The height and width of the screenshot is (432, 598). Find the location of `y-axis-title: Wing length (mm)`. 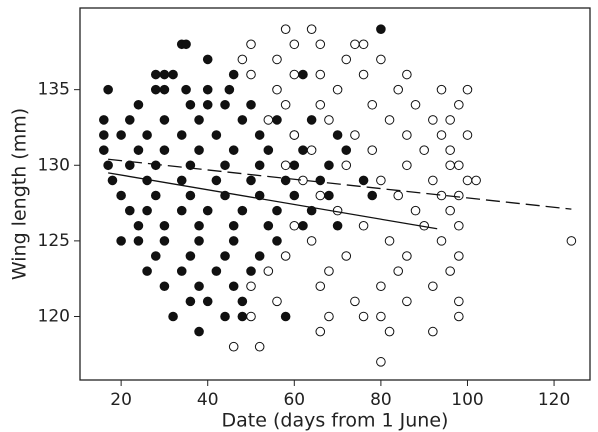

y-axis-title: Wing length (mm) is located at coordinates (20, 194).